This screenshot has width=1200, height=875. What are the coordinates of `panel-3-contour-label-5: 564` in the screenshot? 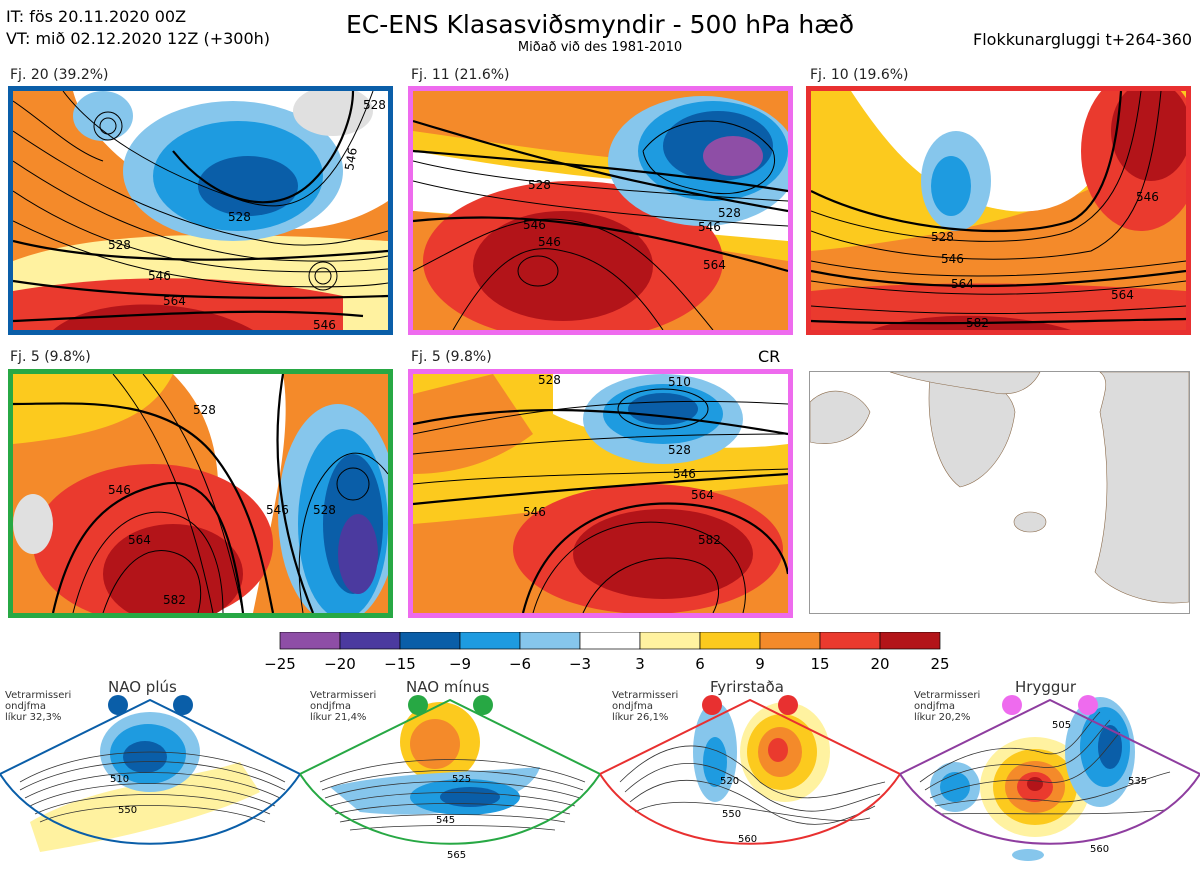 It's located at (1122, 295).